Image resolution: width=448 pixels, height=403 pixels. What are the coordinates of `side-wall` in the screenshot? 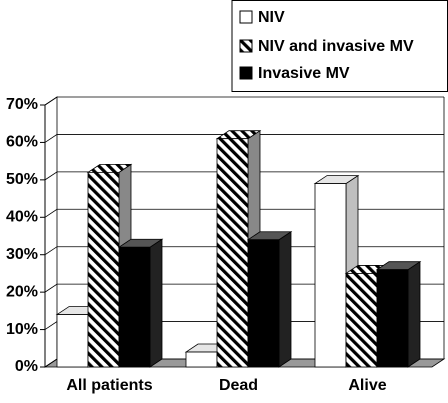 It's located at (51, 232).